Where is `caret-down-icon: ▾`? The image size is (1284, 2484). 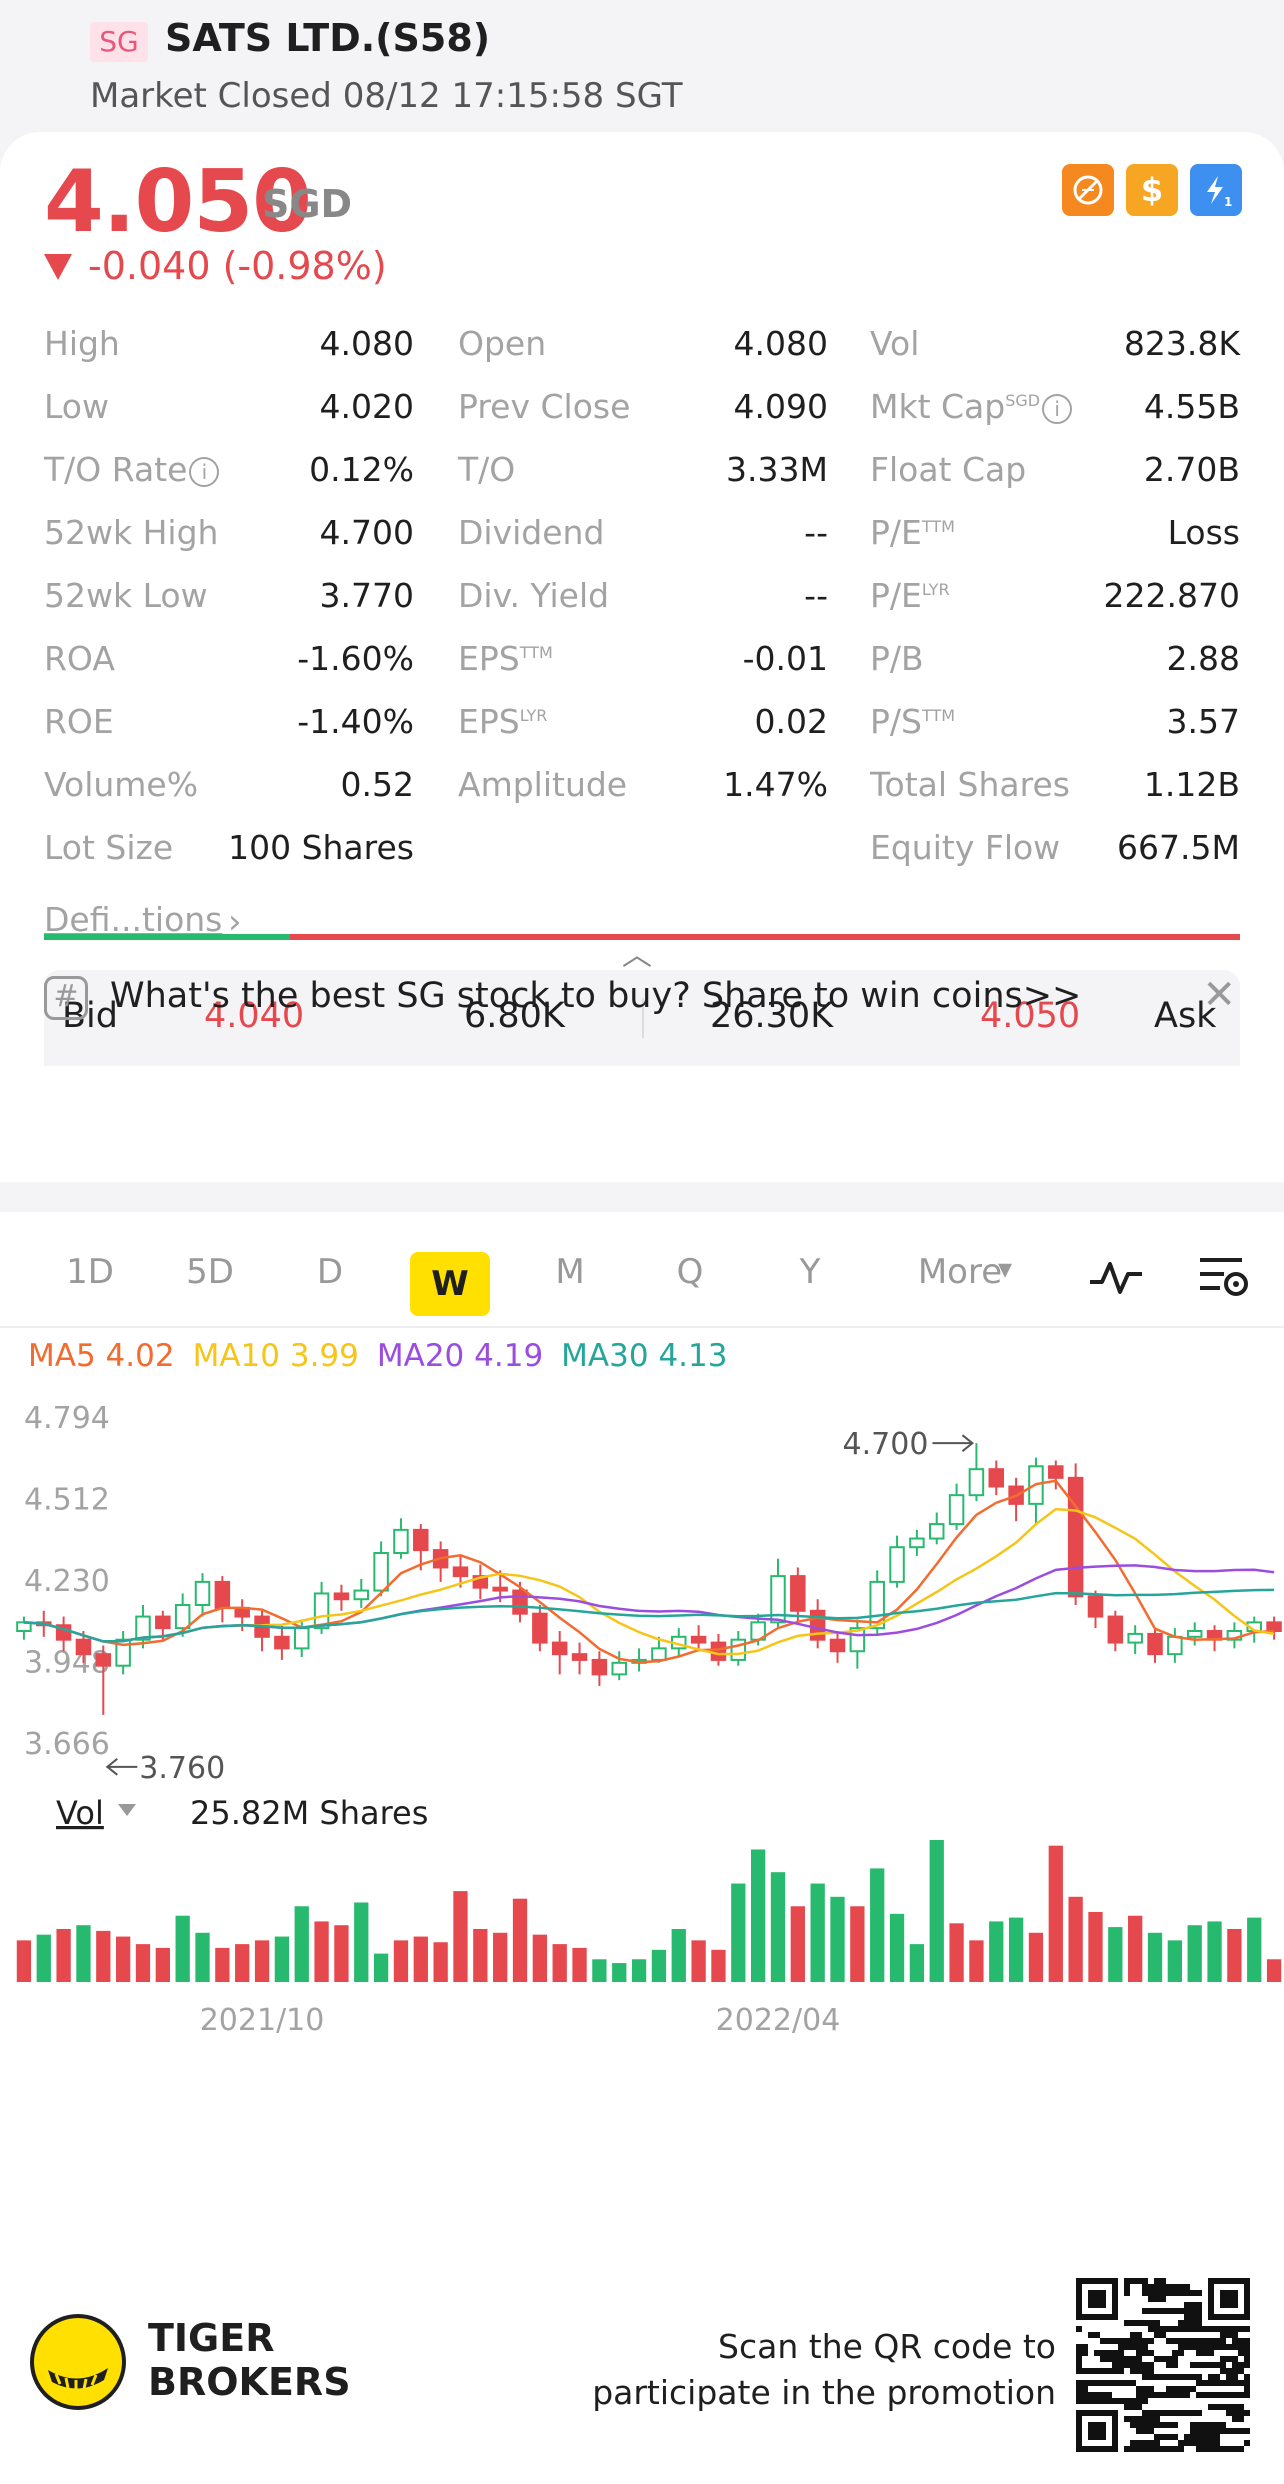 caret-down-icon: ▾ is located at coordinates (1005, 1268).